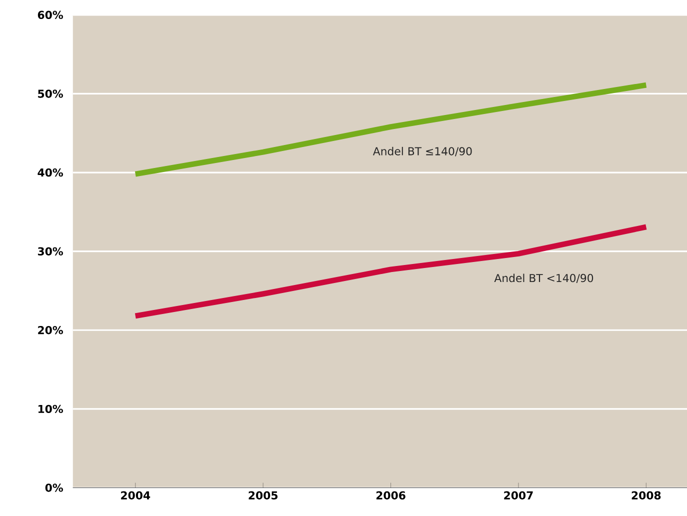 This screenshot has height=516, width=687. What do you see at coordinates (135, 495) in the screenshot?
I see `x-tick-label: 2004` at bounding box center [135, 495].